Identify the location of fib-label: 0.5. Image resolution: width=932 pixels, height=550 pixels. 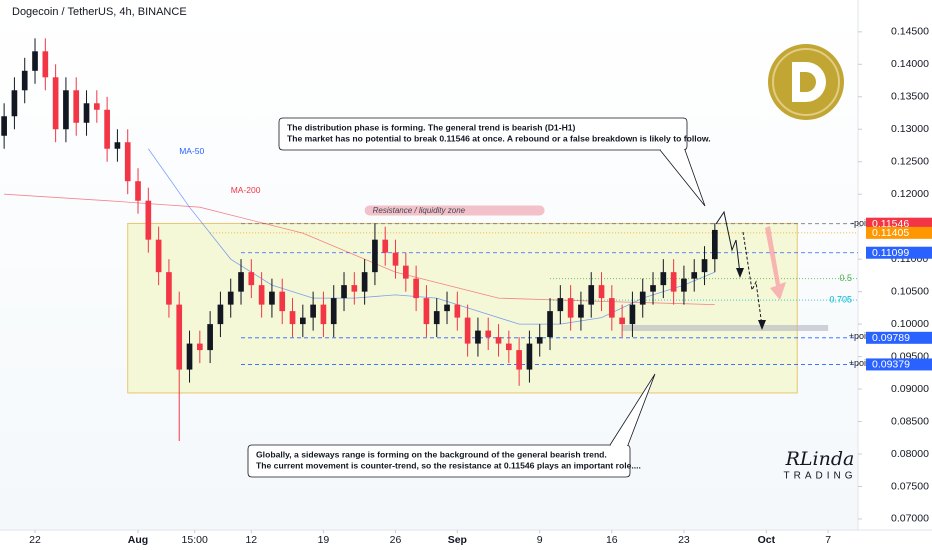
(845, 278).